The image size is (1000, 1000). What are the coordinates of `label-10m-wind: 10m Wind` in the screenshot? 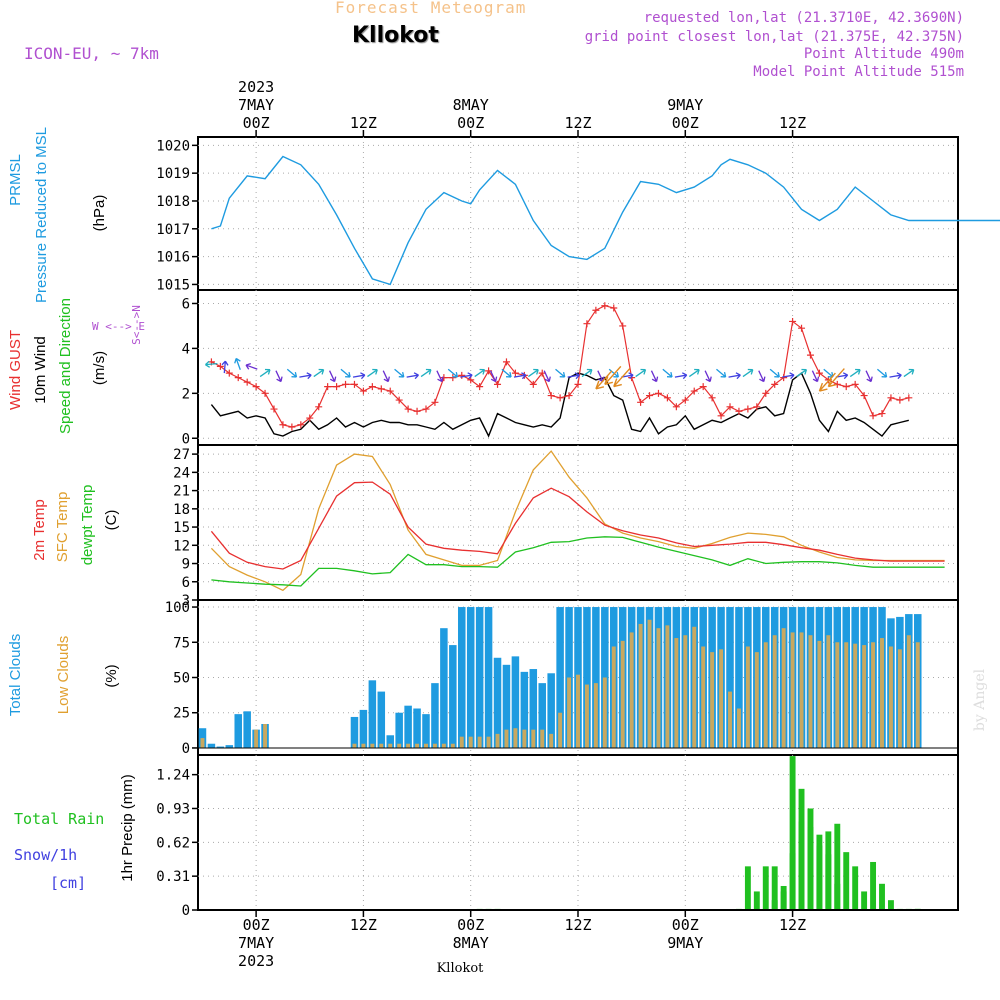 It's located at (40, 370).